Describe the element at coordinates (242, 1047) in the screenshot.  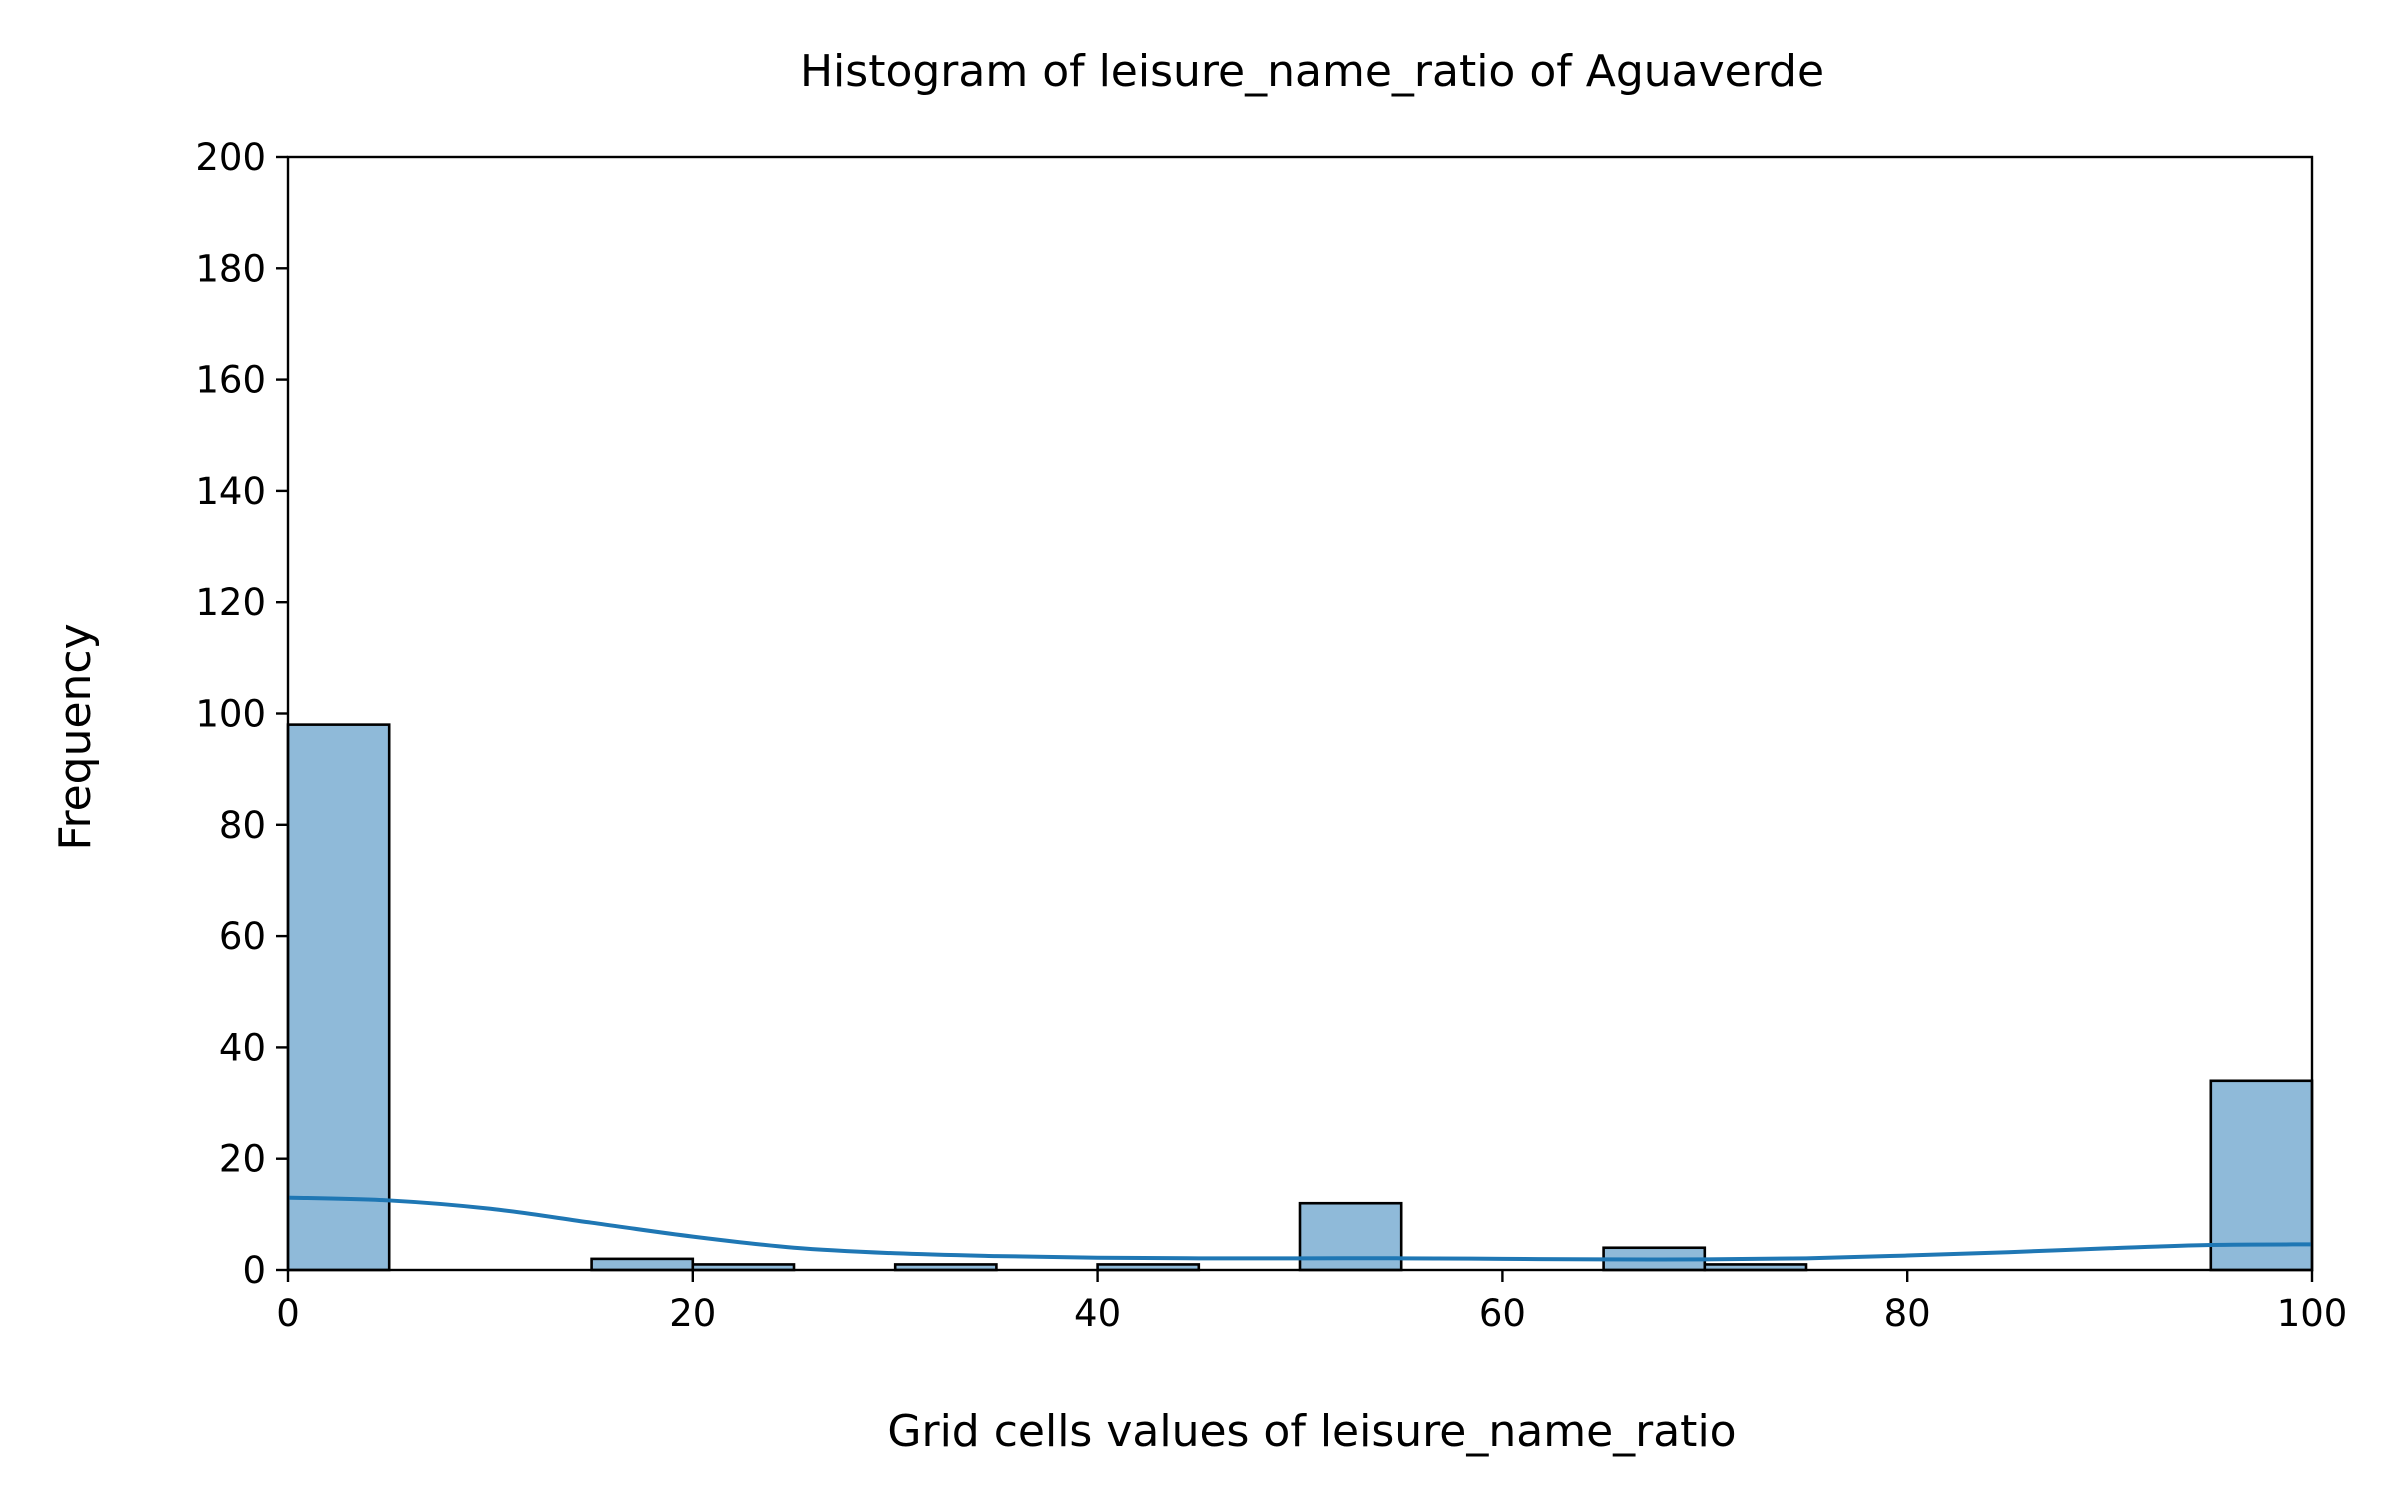
I see `y-tick-label: 40` at that location.